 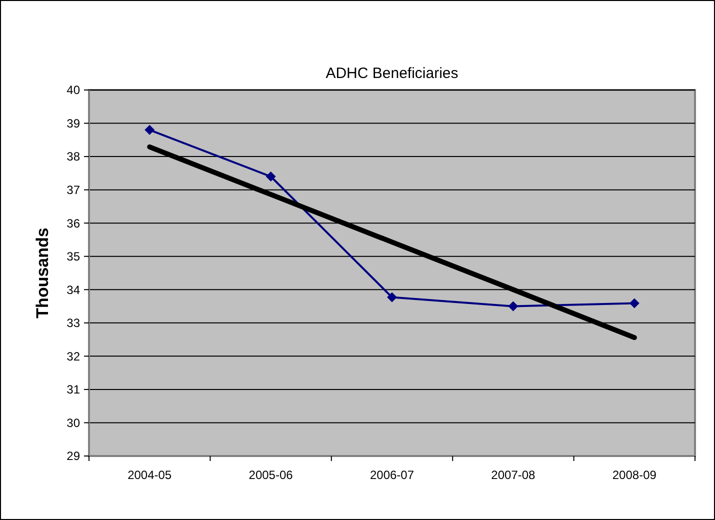 What do you see at coordinates (73, 456) in the screenshot?
I see `y-tick-label: 29` at bounding box center [73, 456].